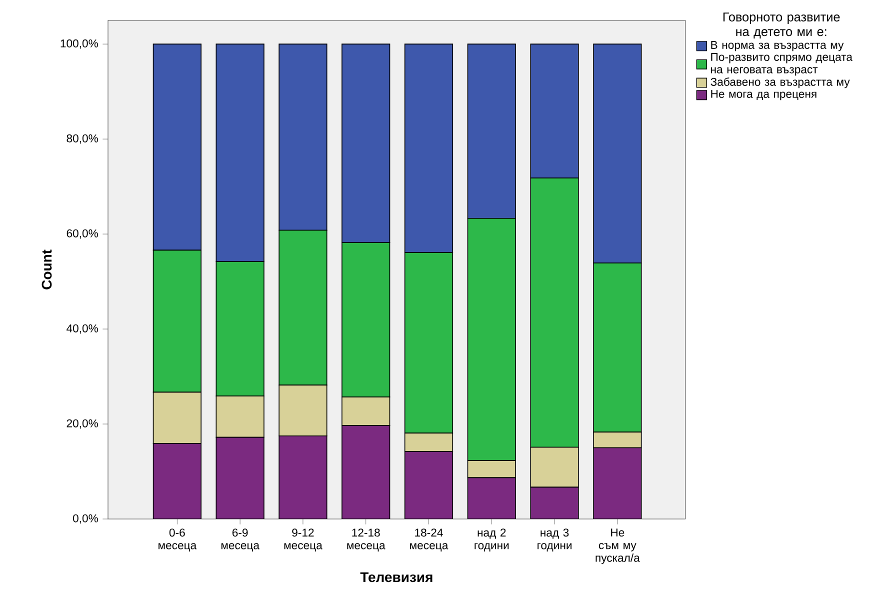 The width and height of the screenshot is (874, 611). What do you see at coordinates (85, 519) in the screenshot?
I see `y-tick-label: 0,0%` at bounding box center [85, 519].